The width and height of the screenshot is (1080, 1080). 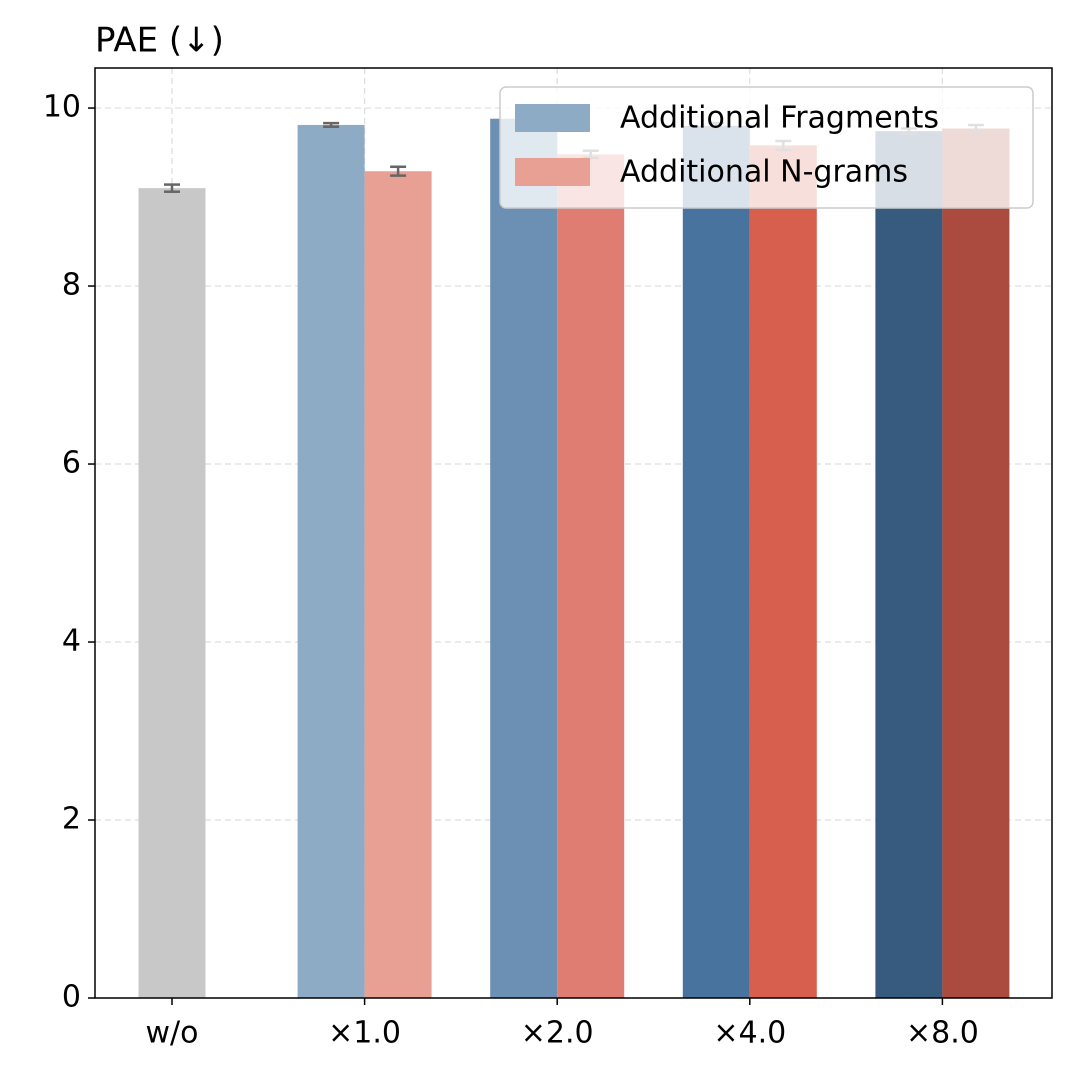 What do you see at coordinates (71, 819) in the screenshot?
I see `y-tick-label: 2` at bounding box center [71, 819].